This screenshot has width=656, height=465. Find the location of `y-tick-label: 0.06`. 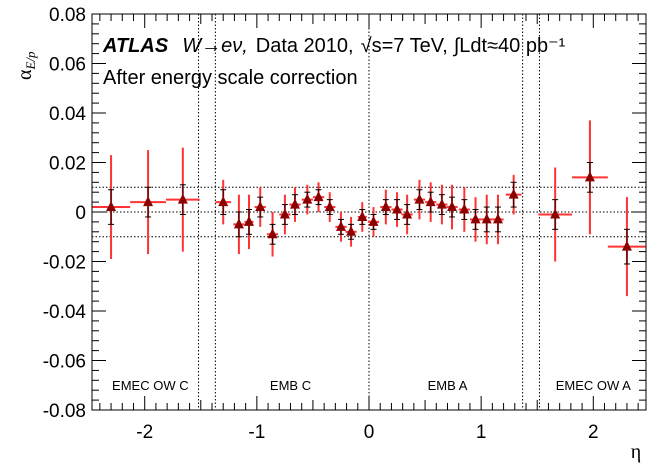

y-tick-label: 0.06 is located at coordinates (67, 65).